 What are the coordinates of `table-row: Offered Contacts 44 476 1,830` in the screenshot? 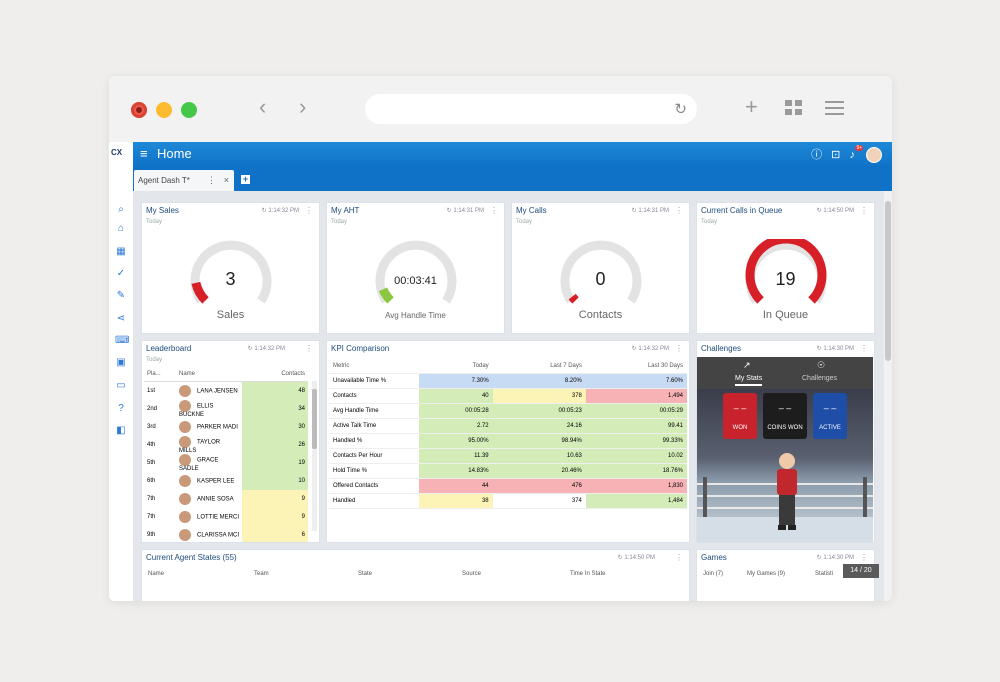 It's located at (508, 486).